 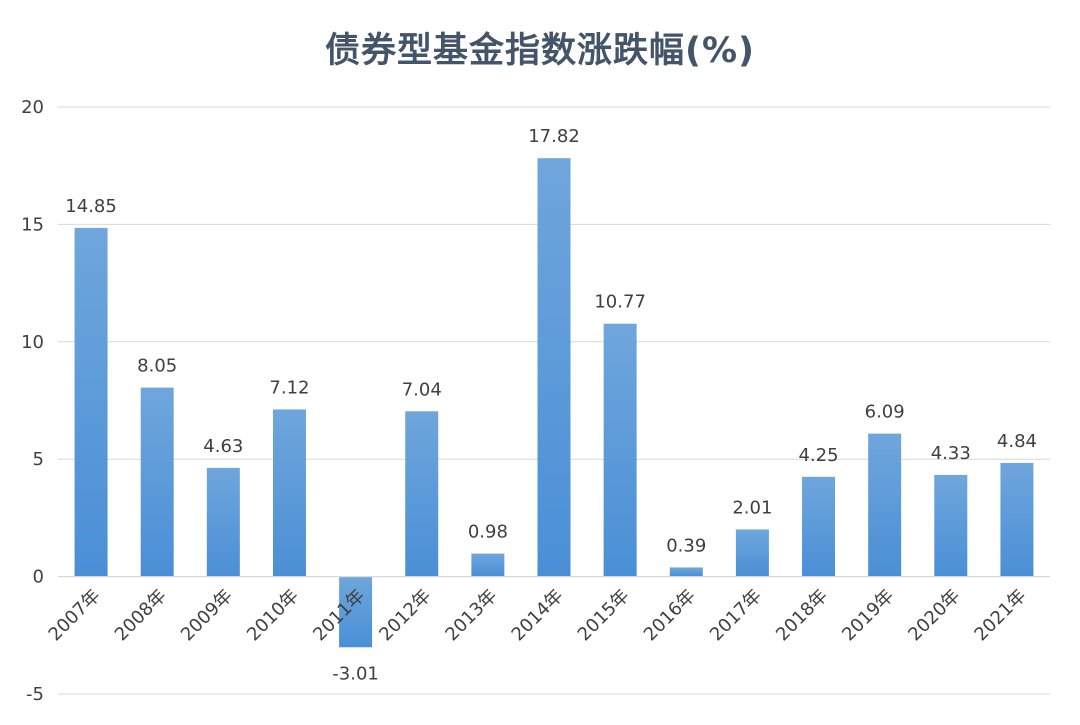 I want to click on y-tick-label: 15, so click(x=32, y=224).